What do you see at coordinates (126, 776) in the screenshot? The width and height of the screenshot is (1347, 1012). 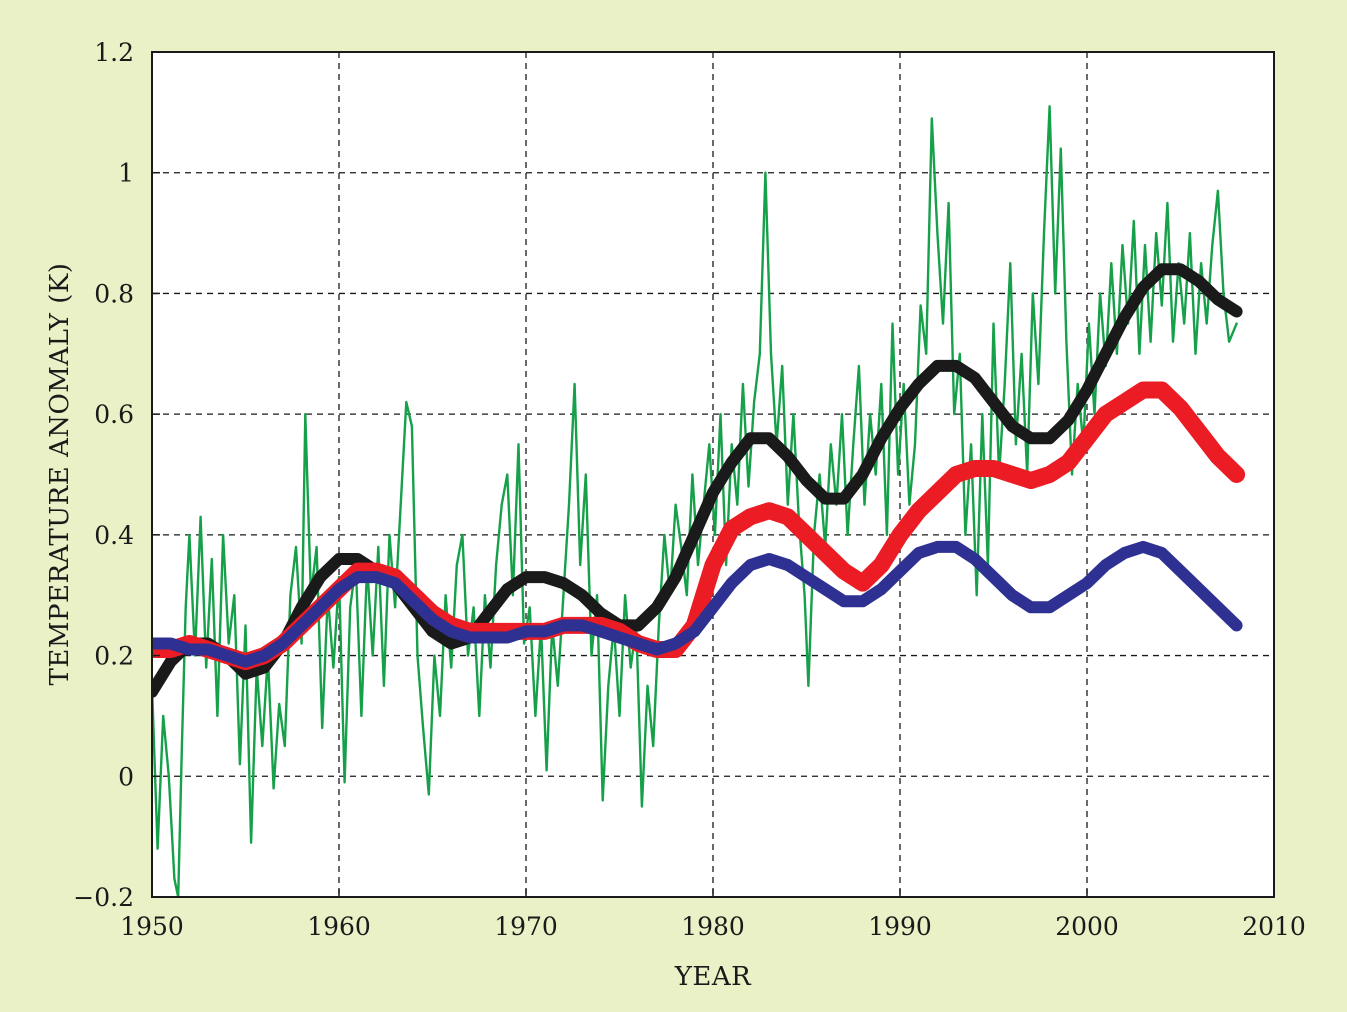 I see `y-tick-label: 0` at bounding box center [126, 776].